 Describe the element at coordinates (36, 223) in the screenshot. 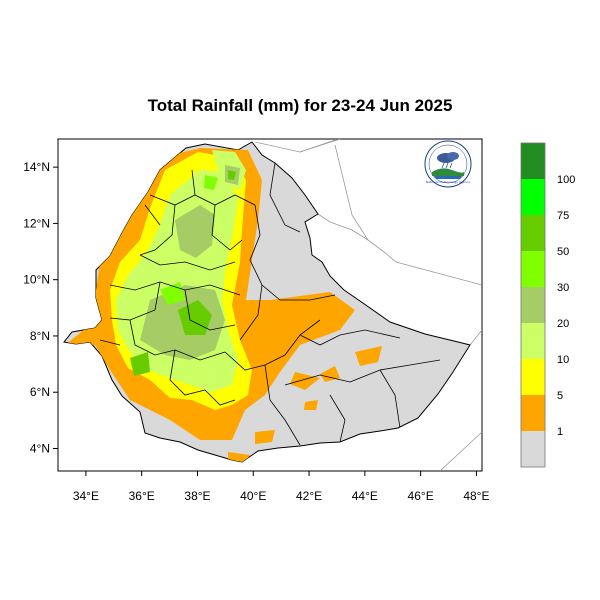

I see `y-tick-label: 12°N` at that location.